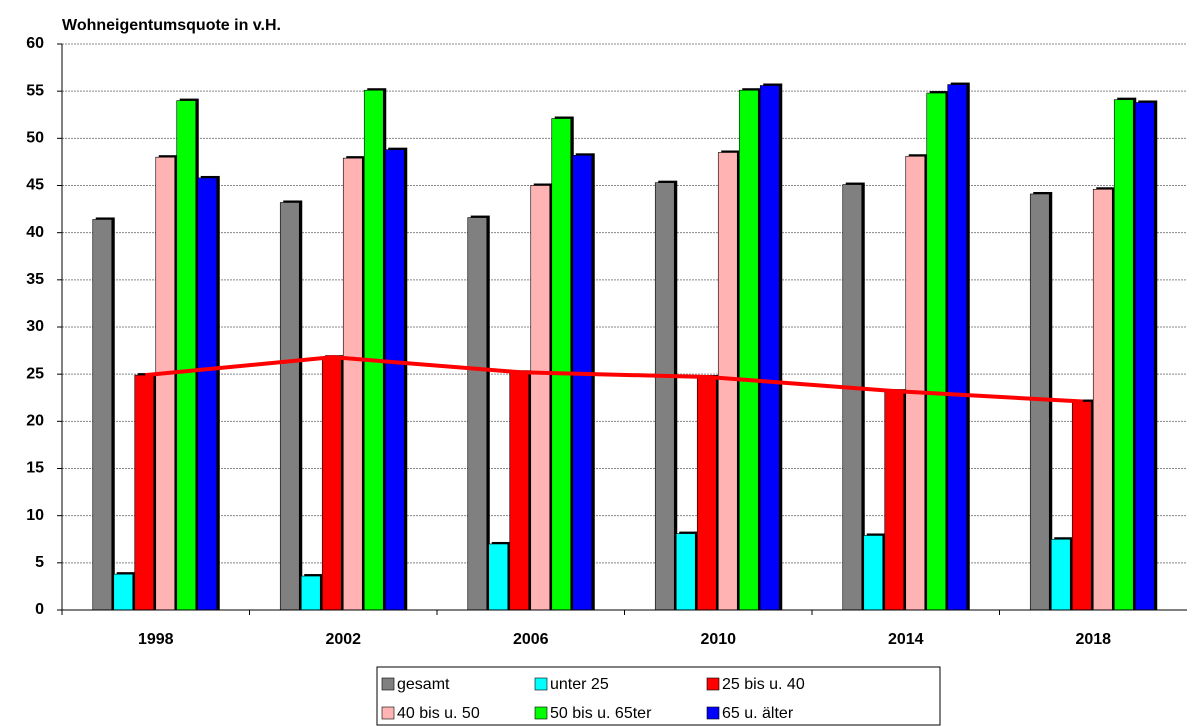  Describe the element at coordinates (718, 639) in the screenshot. I see `x-tick-label: 2010` at that location.